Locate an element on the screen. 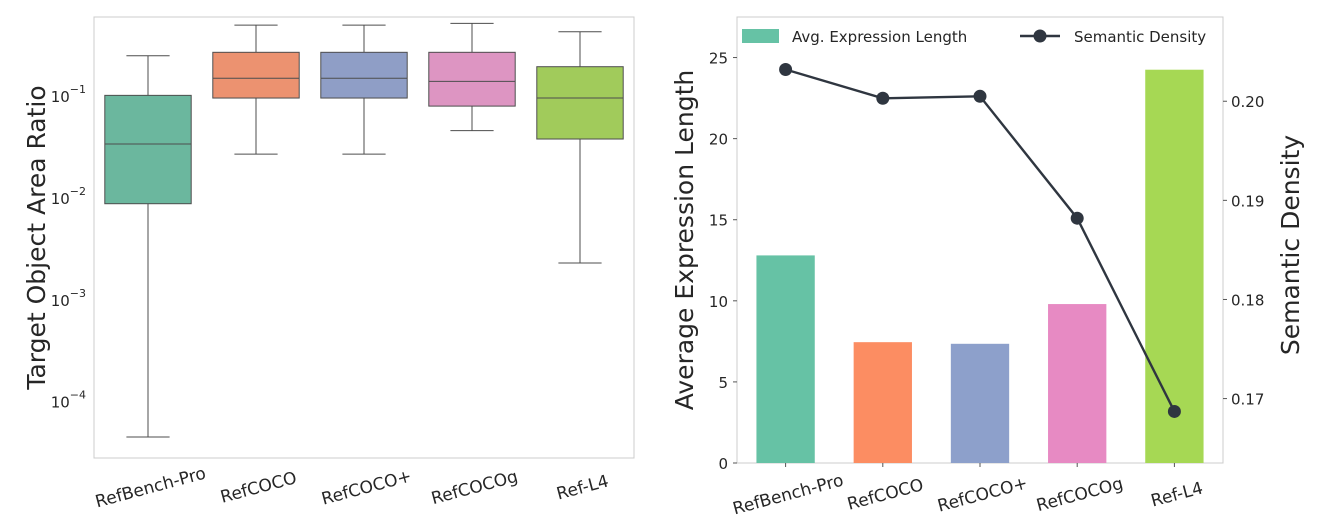 Image resolution: width=1324 pixels, height=523 pixels. x-tick-label-left: Ref-L4 is located at coordinates (582, 487).